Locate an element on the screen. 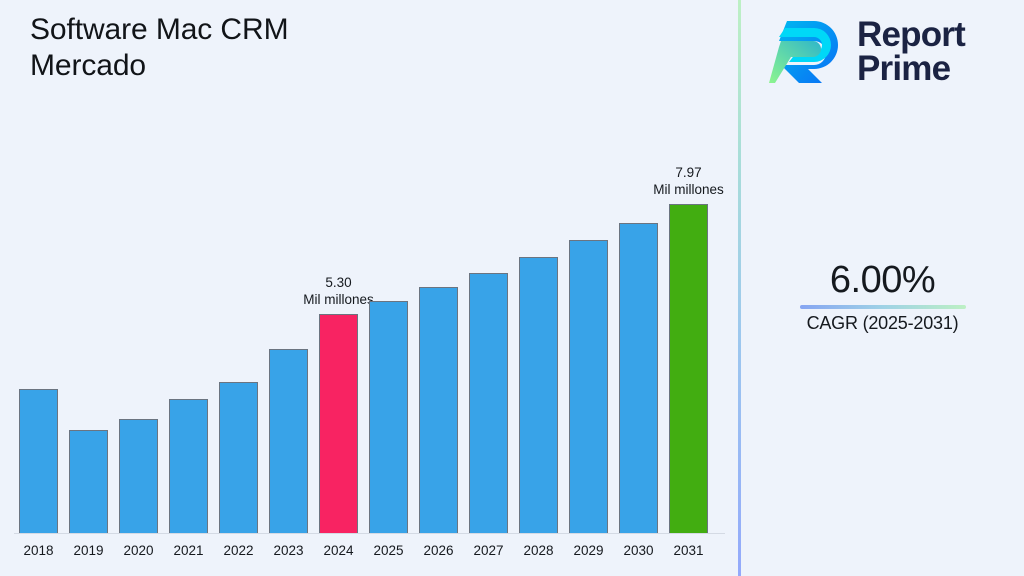 The width and height of the screenshot is (1024, 576). bar-2022 is located at coordinates (238, 457).